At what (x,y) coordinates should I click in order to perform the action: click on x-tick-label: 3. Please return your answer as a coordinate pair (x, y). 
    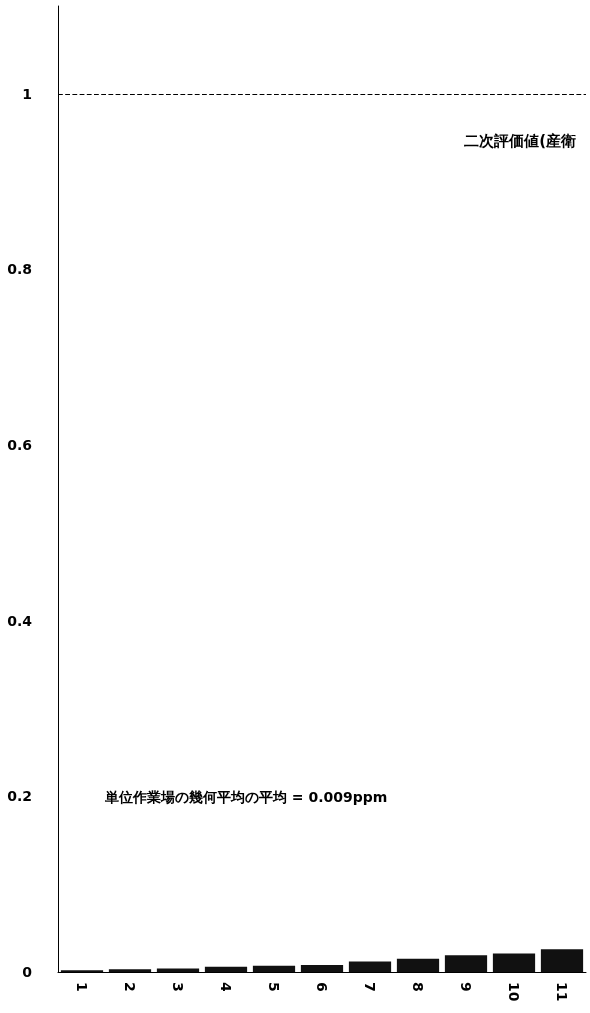
    Looking at the image, I should click on (178, 987).